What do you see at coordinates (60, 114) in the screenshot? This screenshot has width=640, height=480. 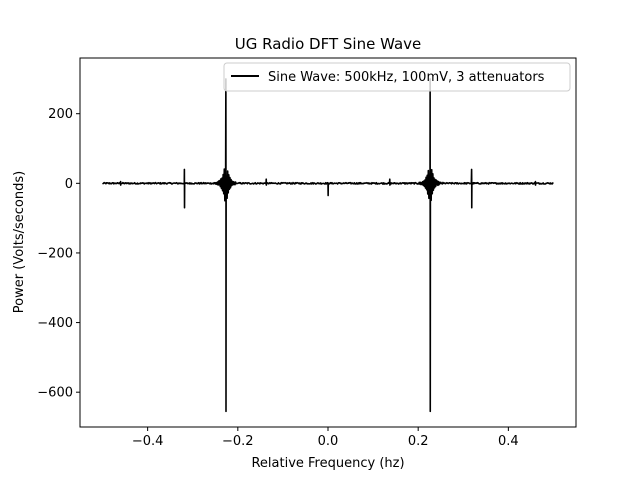 I see `y-tick-label: 200` at bounding box center [60, 114].